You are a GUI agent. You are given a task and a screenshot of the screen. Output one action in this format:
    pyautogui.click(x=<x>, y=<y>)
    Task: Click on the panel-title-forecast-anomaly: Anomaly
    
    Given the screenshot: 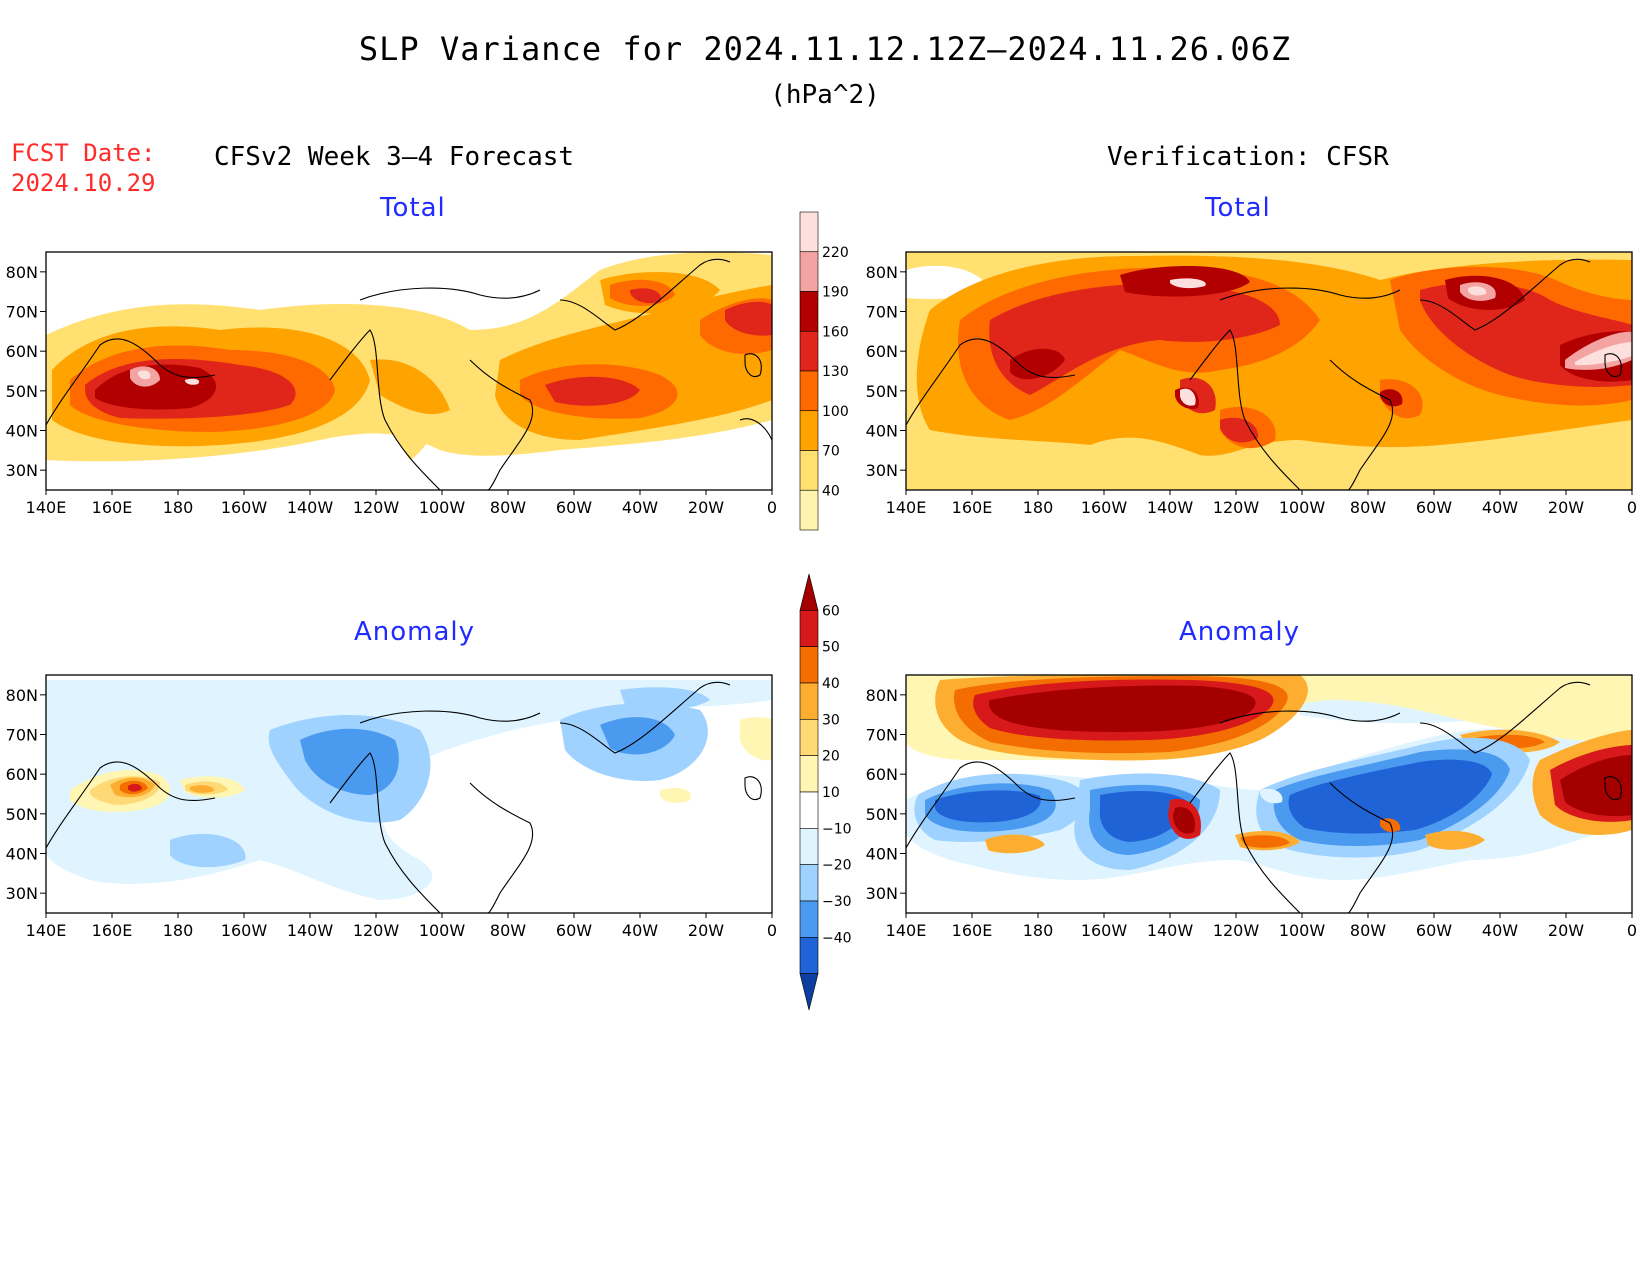 What is the action you would take?
    pyautogui.click(x=415, y=632)
    